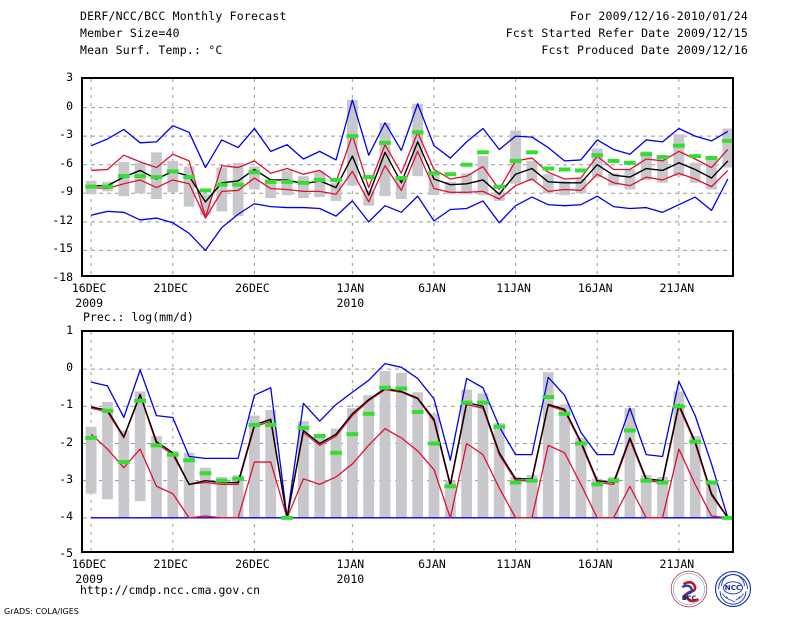  Describe the element at coordinates (138, 317) in the screenshot. I see `precipitation-axis-label: Prec.: log(mm/d)` at that location.